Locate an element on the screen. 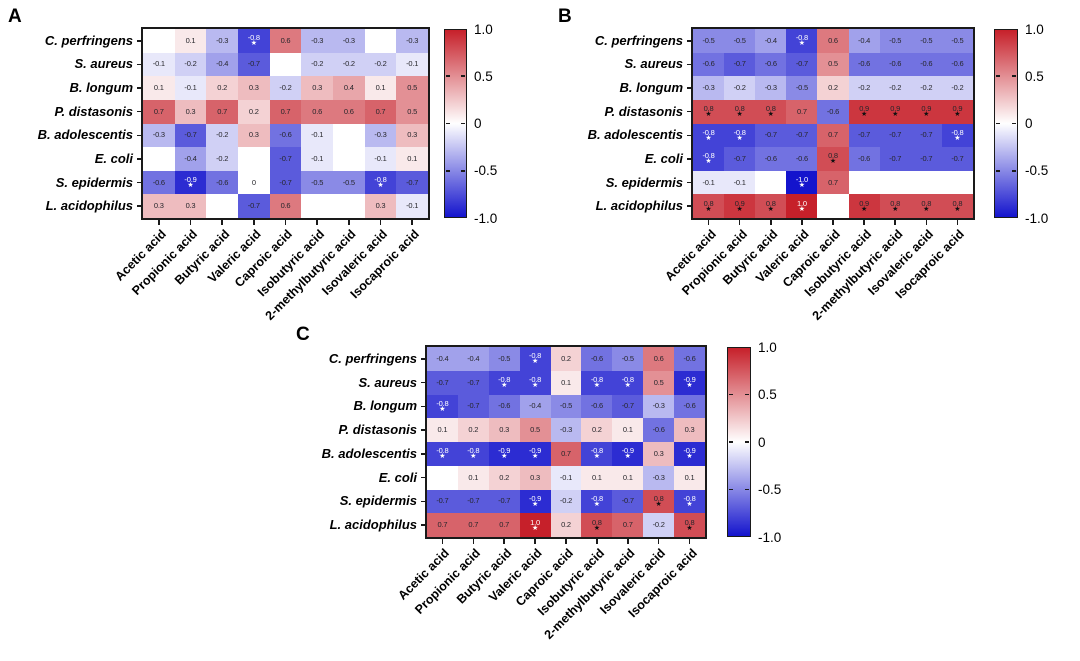  cell-value: 0.6 is located at coordinates (317, 111).